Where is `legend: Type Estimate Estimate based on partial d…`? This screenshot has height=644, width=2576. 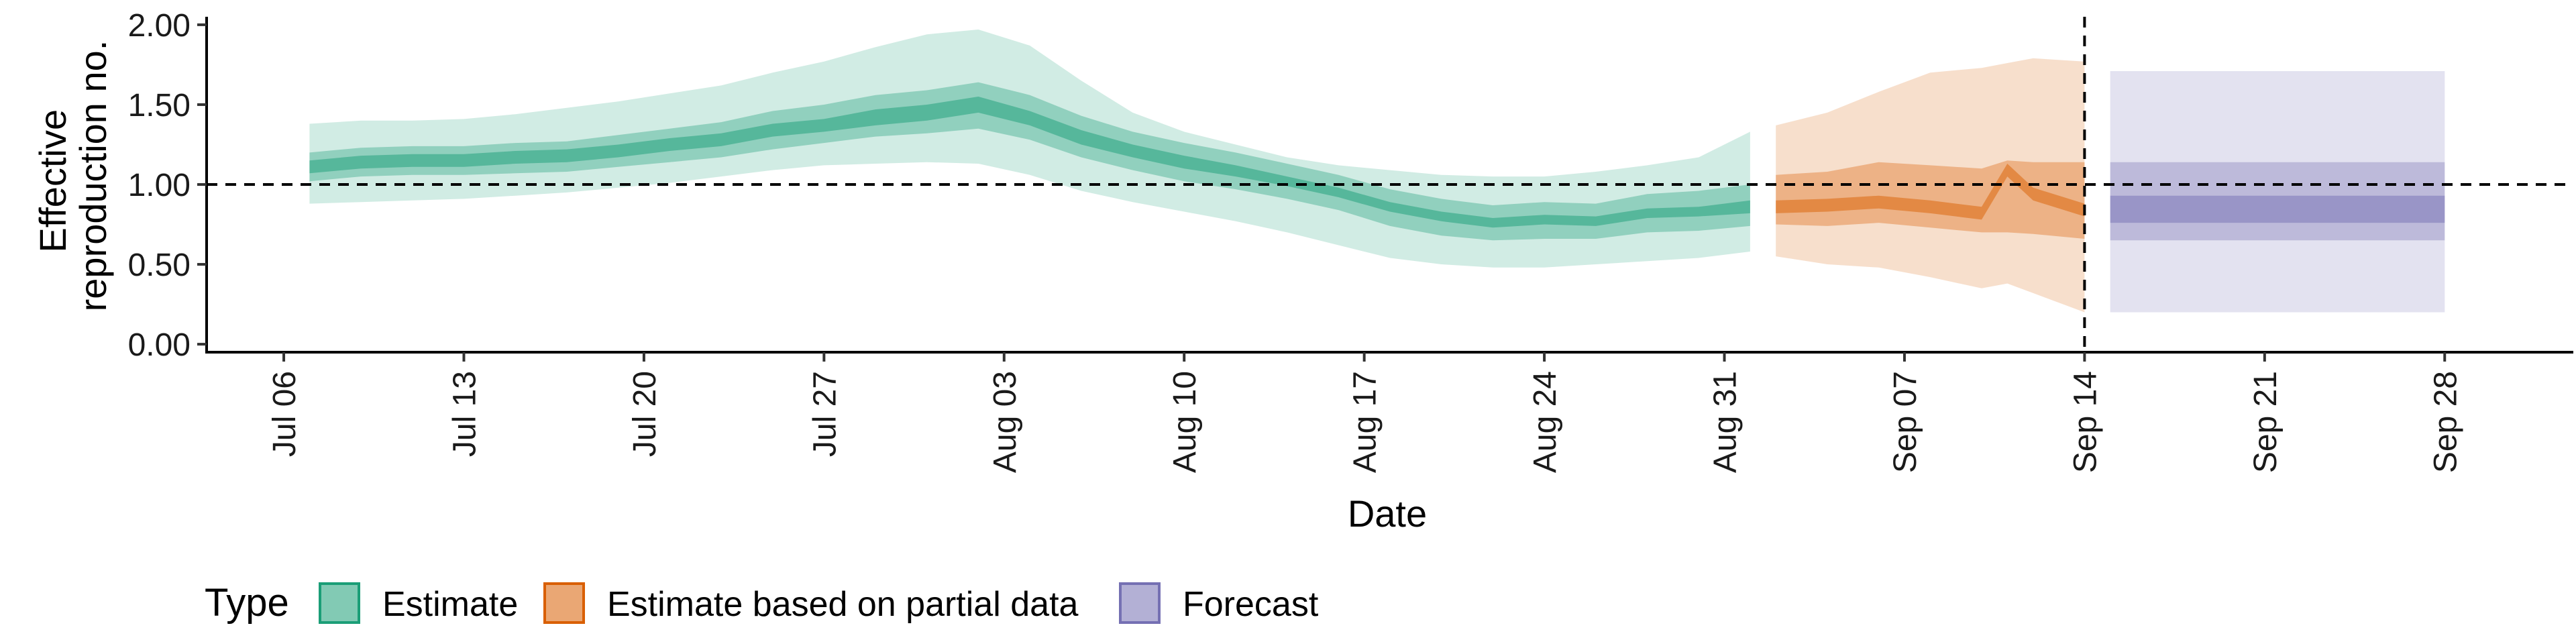 legend: Type Estimate Estimate based on partial d… is located at coordinates (762, 603).